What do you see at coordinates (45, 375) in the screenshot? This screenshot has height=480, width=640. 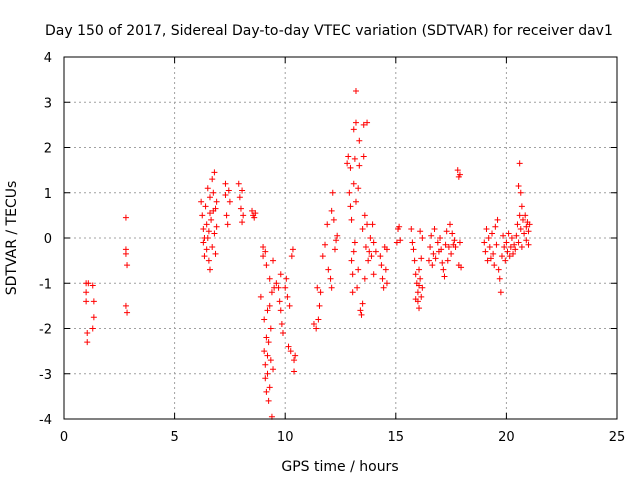 I see `y-tick-label: -3` at bounding box center [45, 375].